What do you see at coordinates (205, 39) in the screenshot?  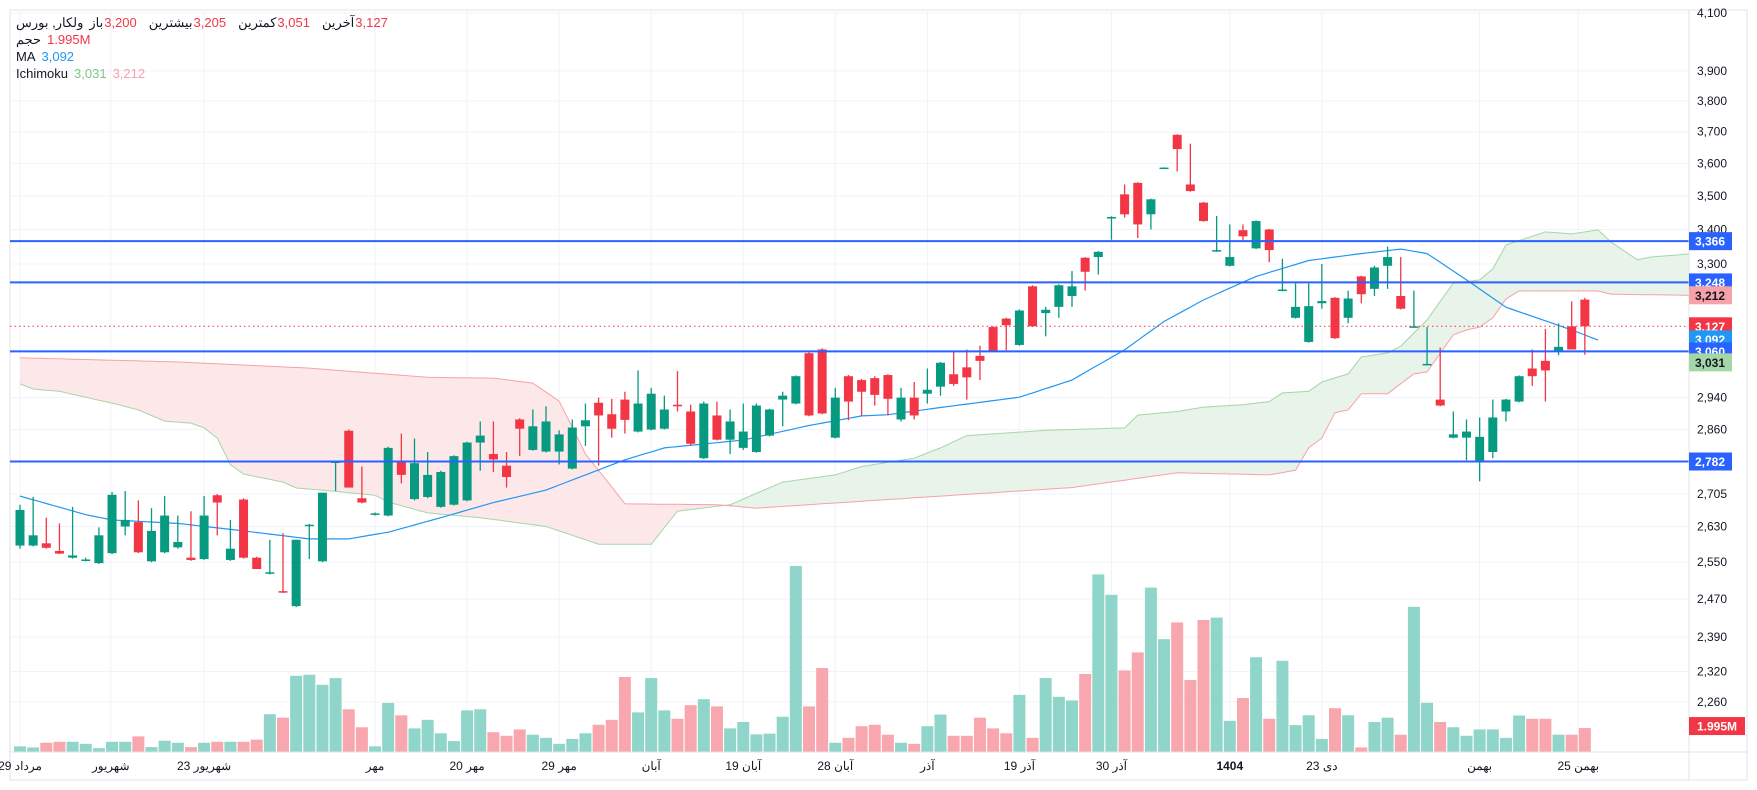 I see `legend-volume-row: حجم 1.995M` at bounding box center [205, 39].